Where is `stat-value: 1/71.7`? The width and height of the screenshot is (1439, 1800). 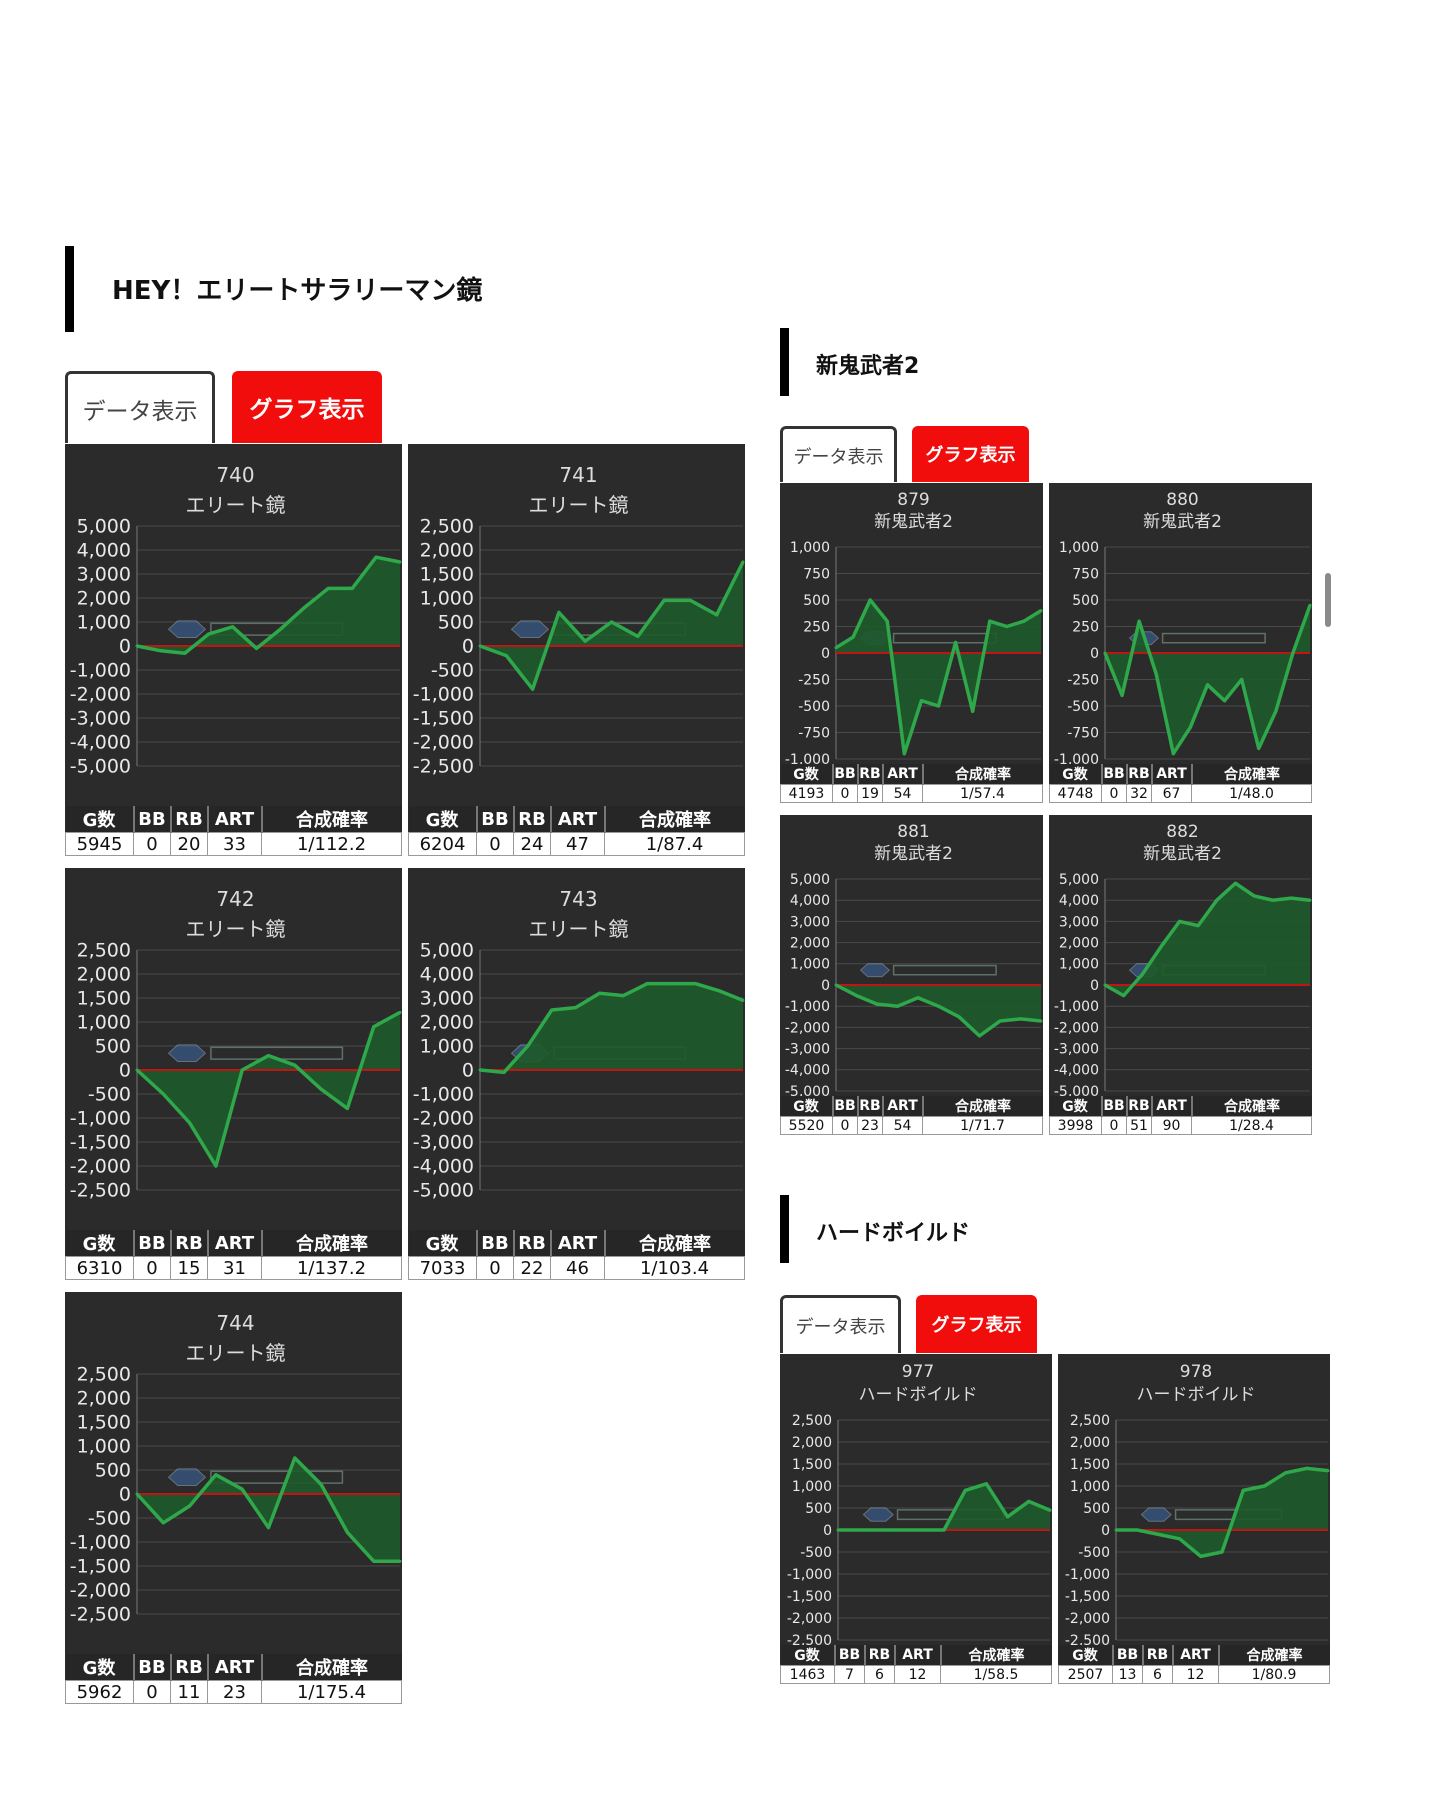
stat-value: 1/71.7 is located at coordinates (982, 1125).